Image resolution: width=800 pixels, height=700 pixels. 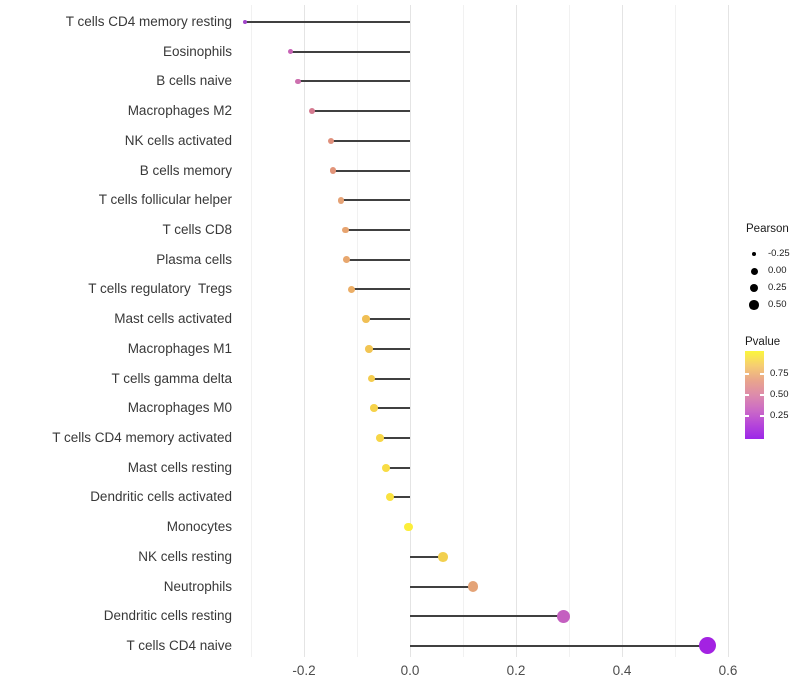 I want to click on x-tick-label: 0.6, so click(x=728, y=670).